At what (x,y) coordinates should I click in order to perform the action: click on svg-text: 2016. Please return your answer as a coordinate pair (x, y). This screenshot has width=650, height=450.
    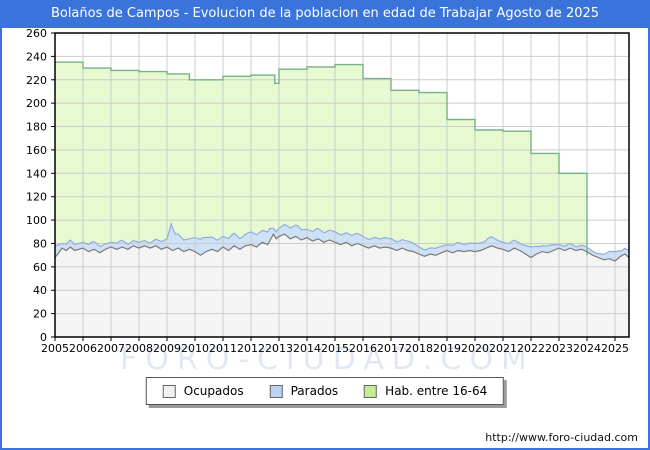
    Looking at the image, I should click on (363, 348).